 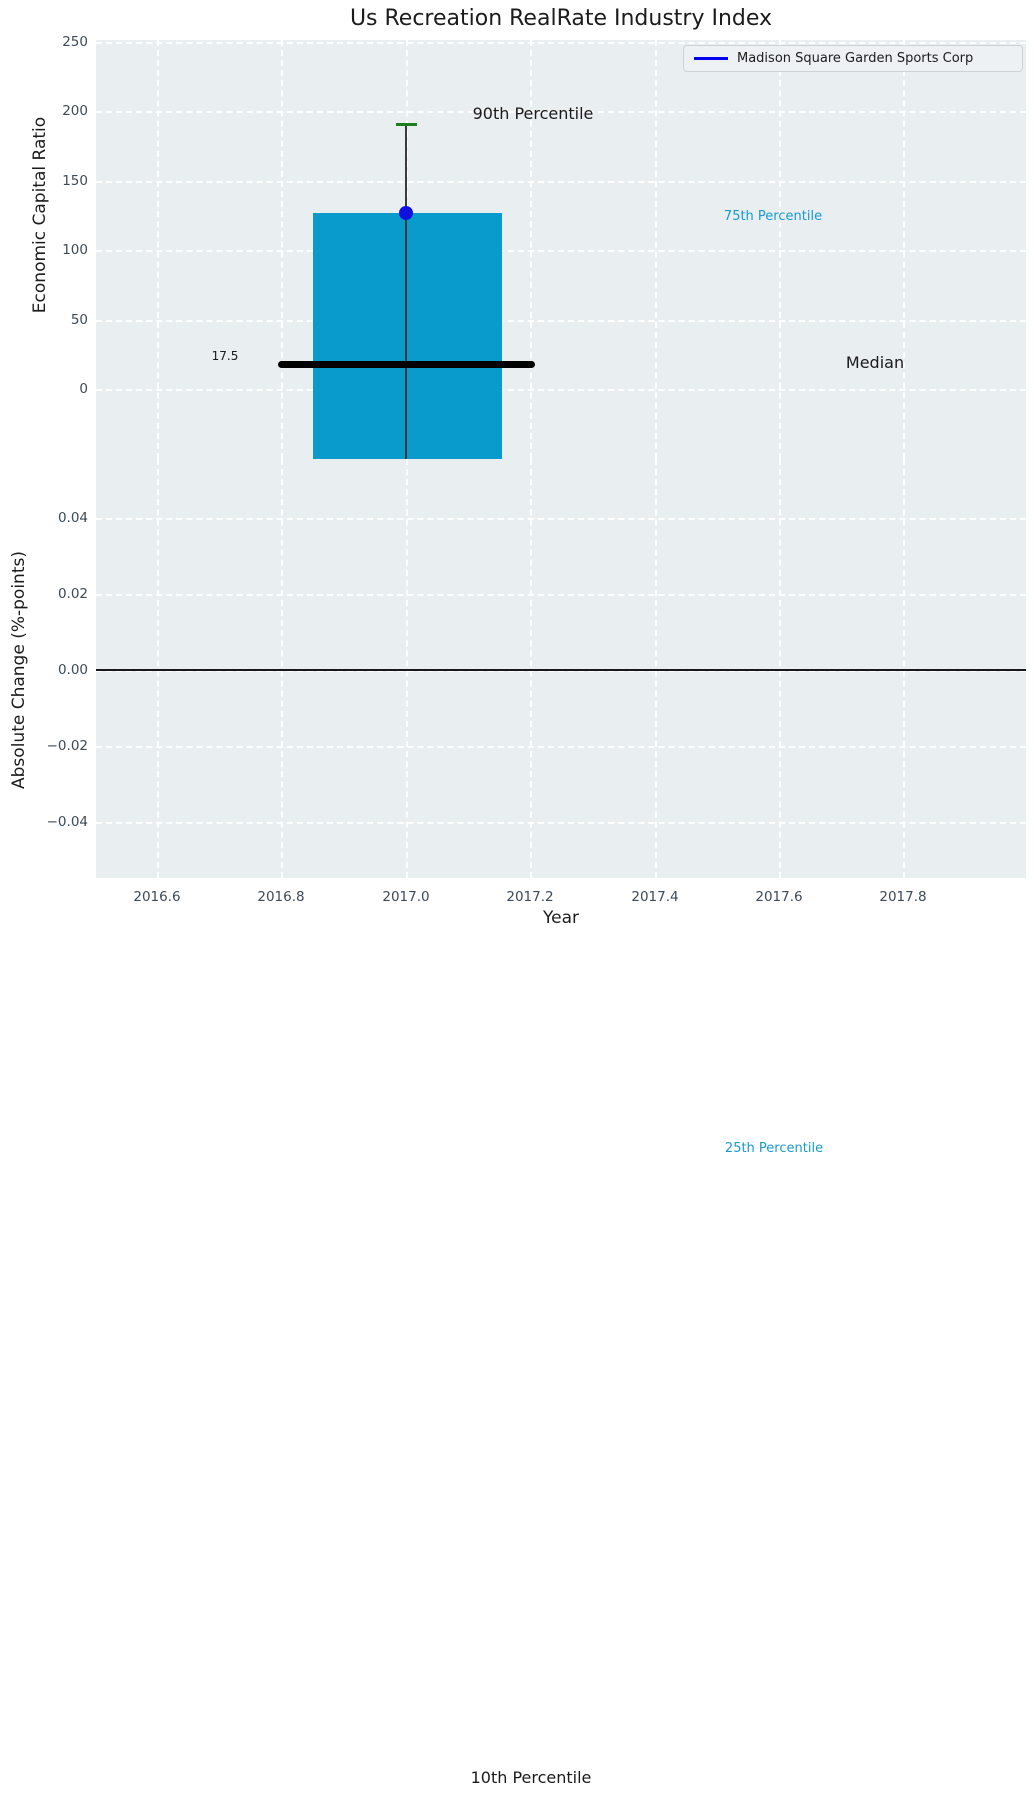 I want to click on top-y-tick-label: 250, so click(x=75, y=42).